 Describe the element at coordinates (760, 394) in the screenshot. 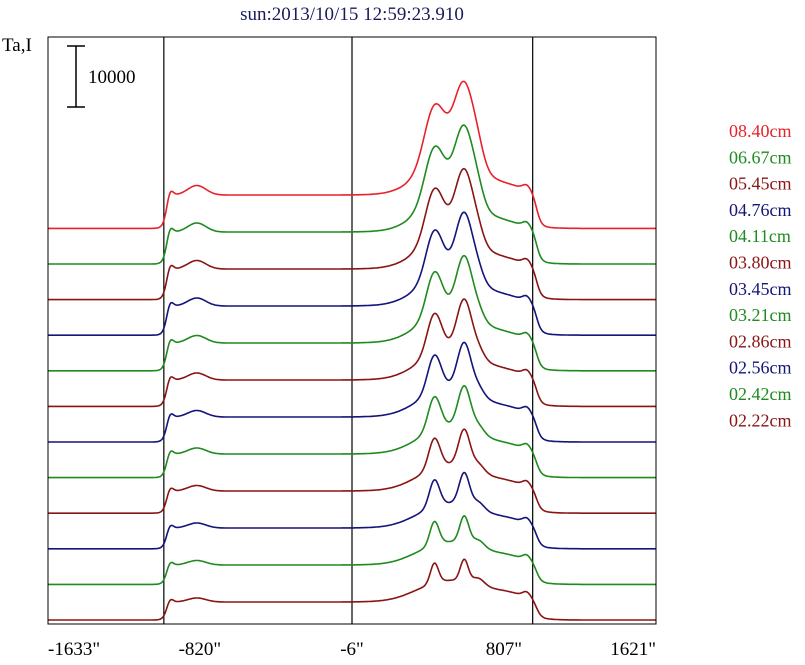

I see `legend-entry: 02.42cm` at that location.